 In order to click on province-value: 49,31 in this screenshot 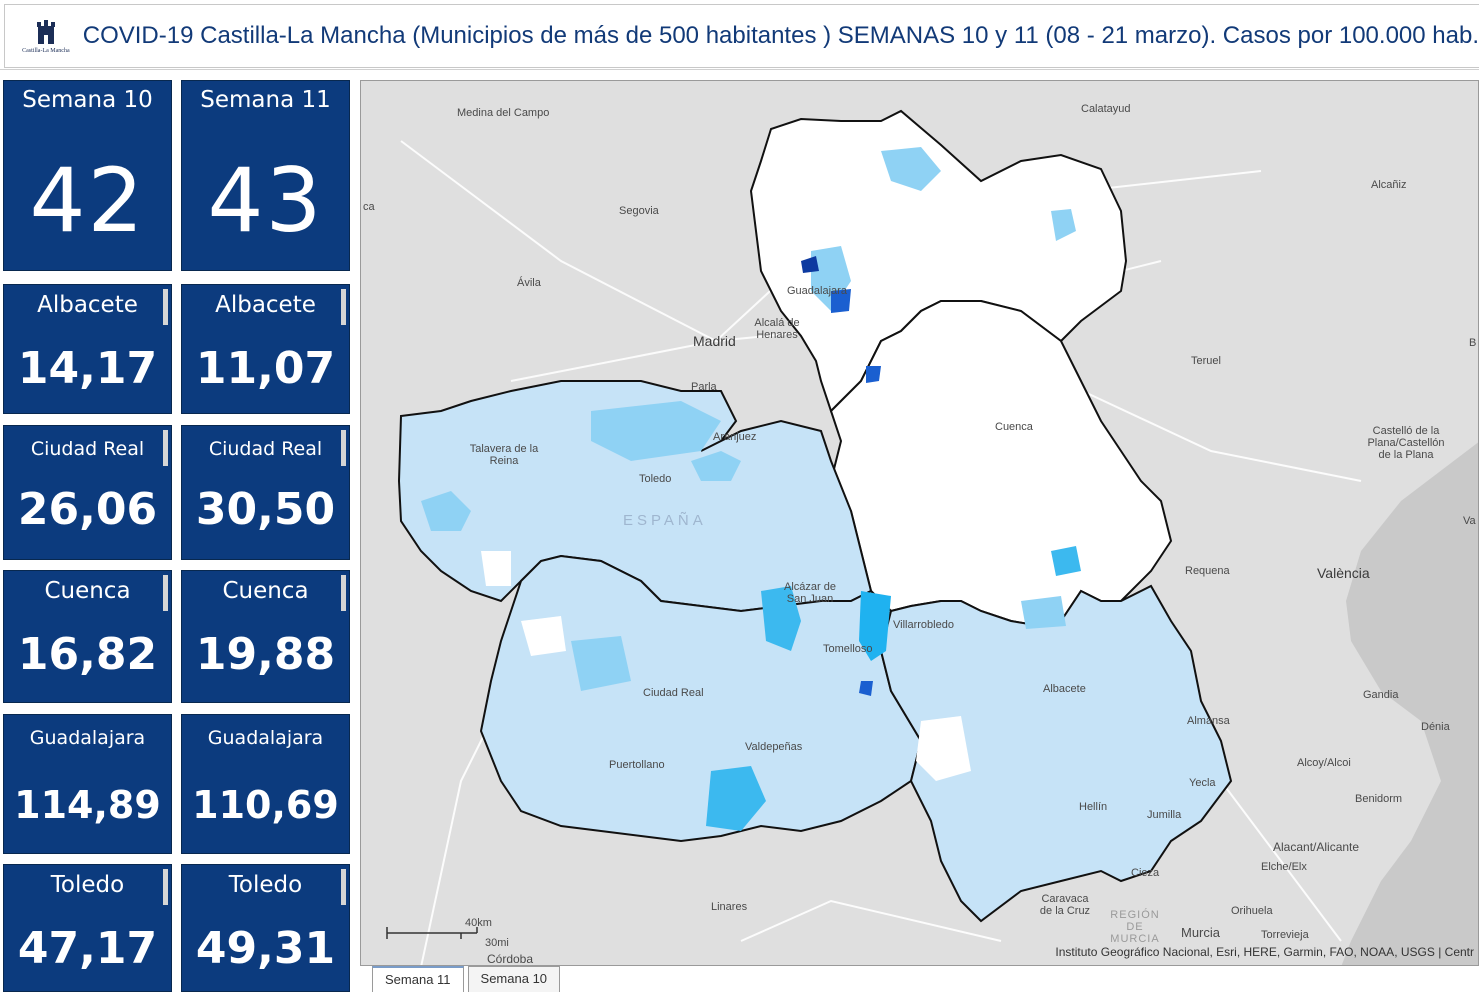, I will do `click(265, 948)`.